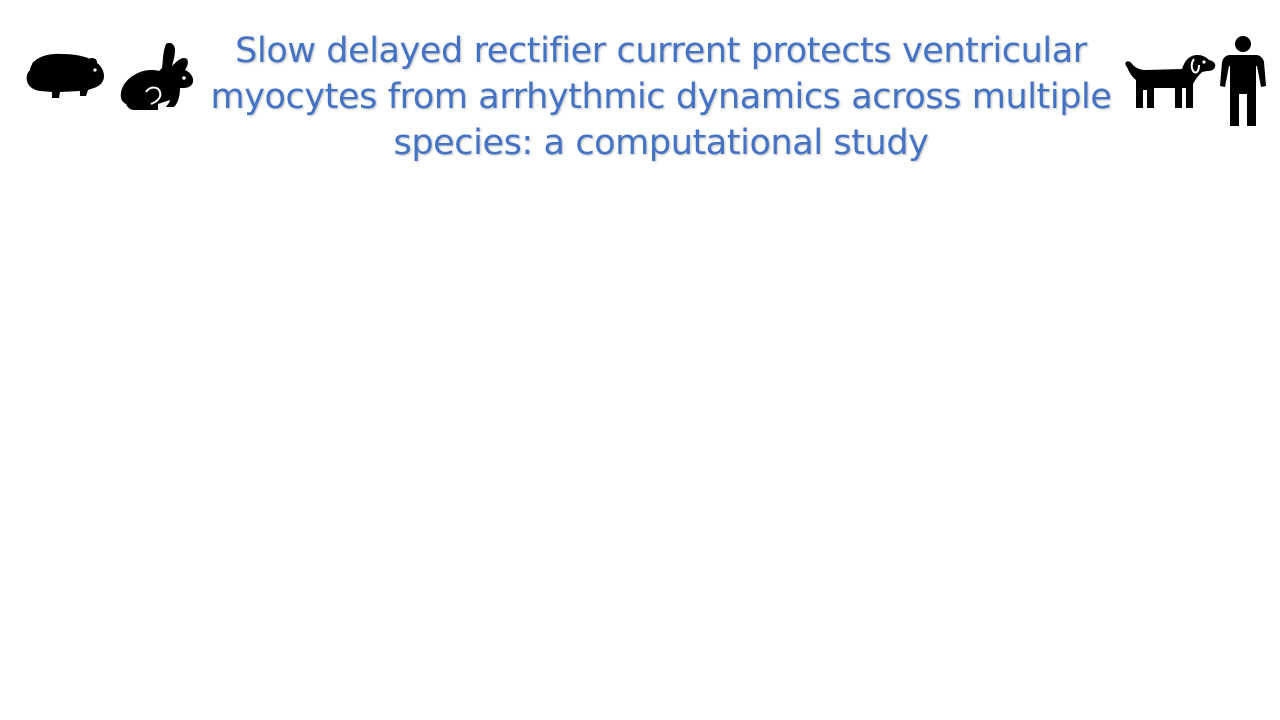  What do you see at coordinates (157, 76) in the screenshot?
I see `rabbit-icon` at bounding box center [157, 76].